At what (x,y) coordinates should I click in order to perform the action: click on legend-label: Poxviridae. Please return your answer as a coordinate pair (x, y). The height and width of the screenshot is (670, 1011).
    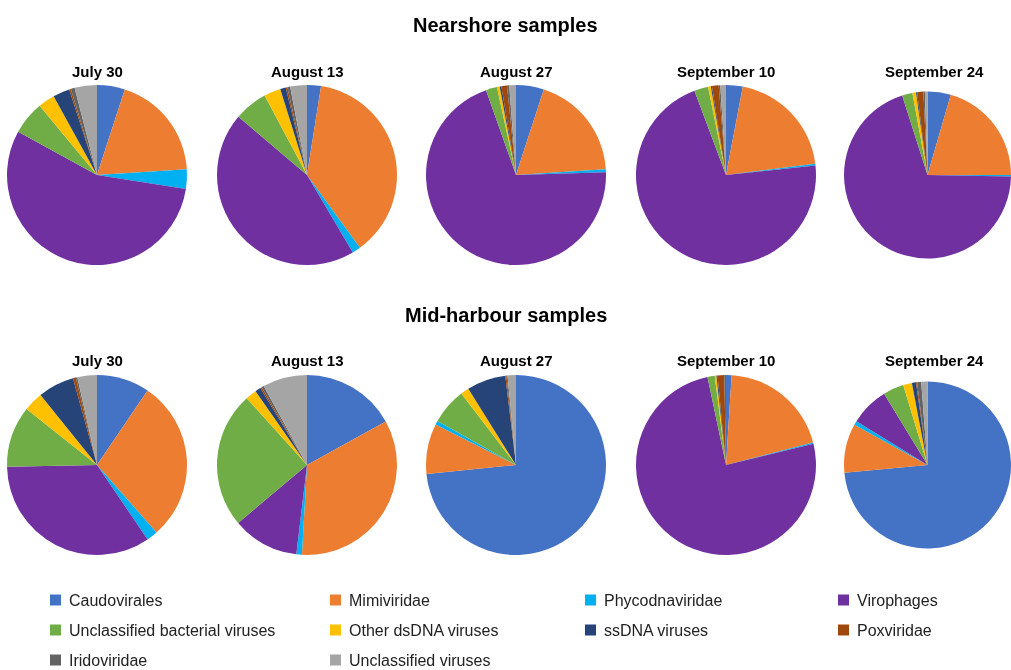
    Looking at the image, I should click on (894, 630).